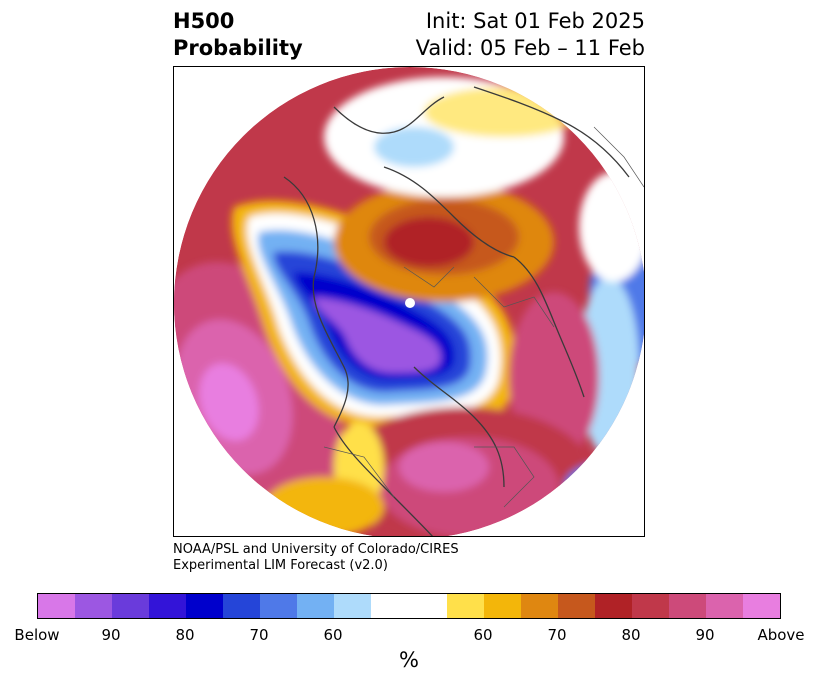 This screenshot has width=819, height=686. Describe the element at coordinates (429, 242) in the screenshot. I see `arctic-ridge-core` at that location.